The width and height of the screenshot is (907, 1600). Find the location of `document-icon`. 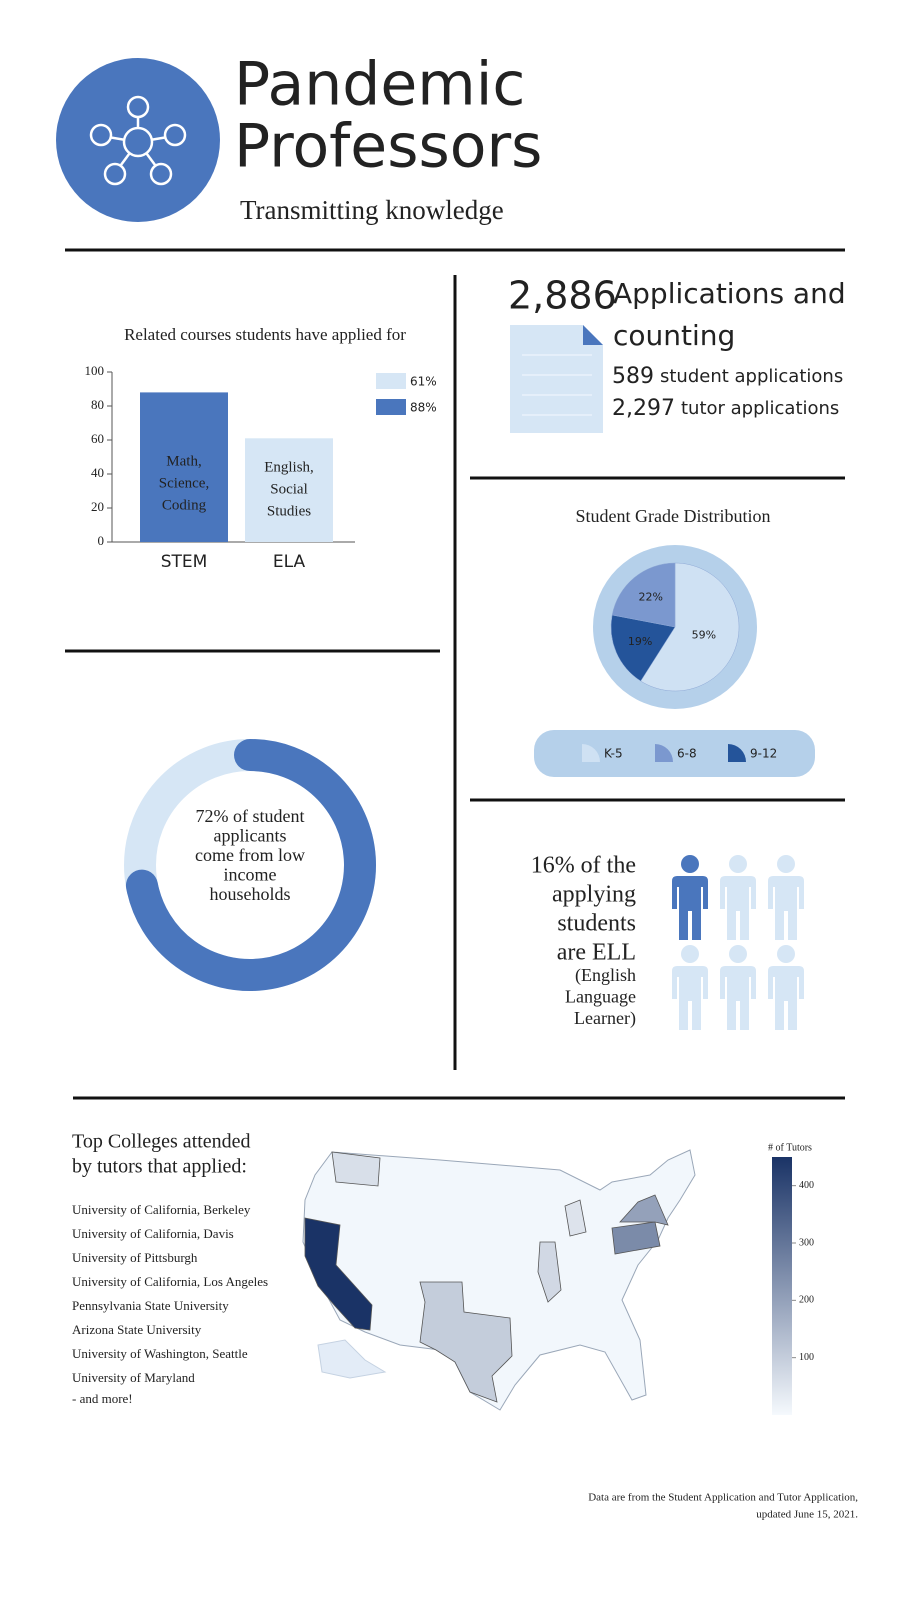

document-icon is located at coordinates (556, 379).